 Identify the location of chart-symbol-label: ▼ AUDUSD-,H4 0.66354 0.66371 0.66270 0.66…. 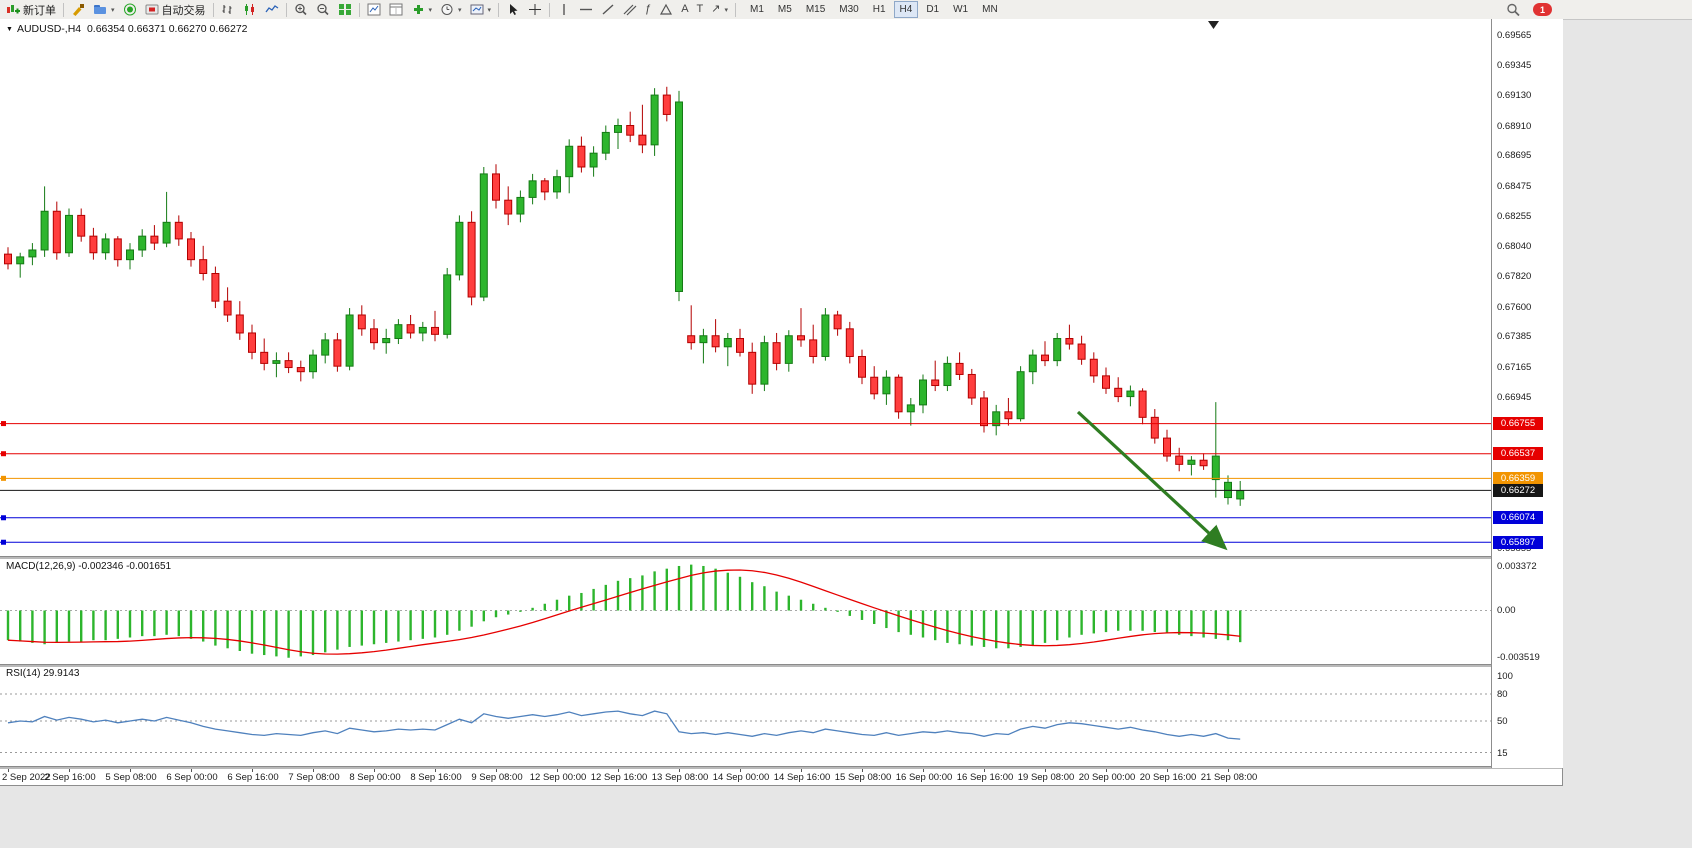
(127, 29).